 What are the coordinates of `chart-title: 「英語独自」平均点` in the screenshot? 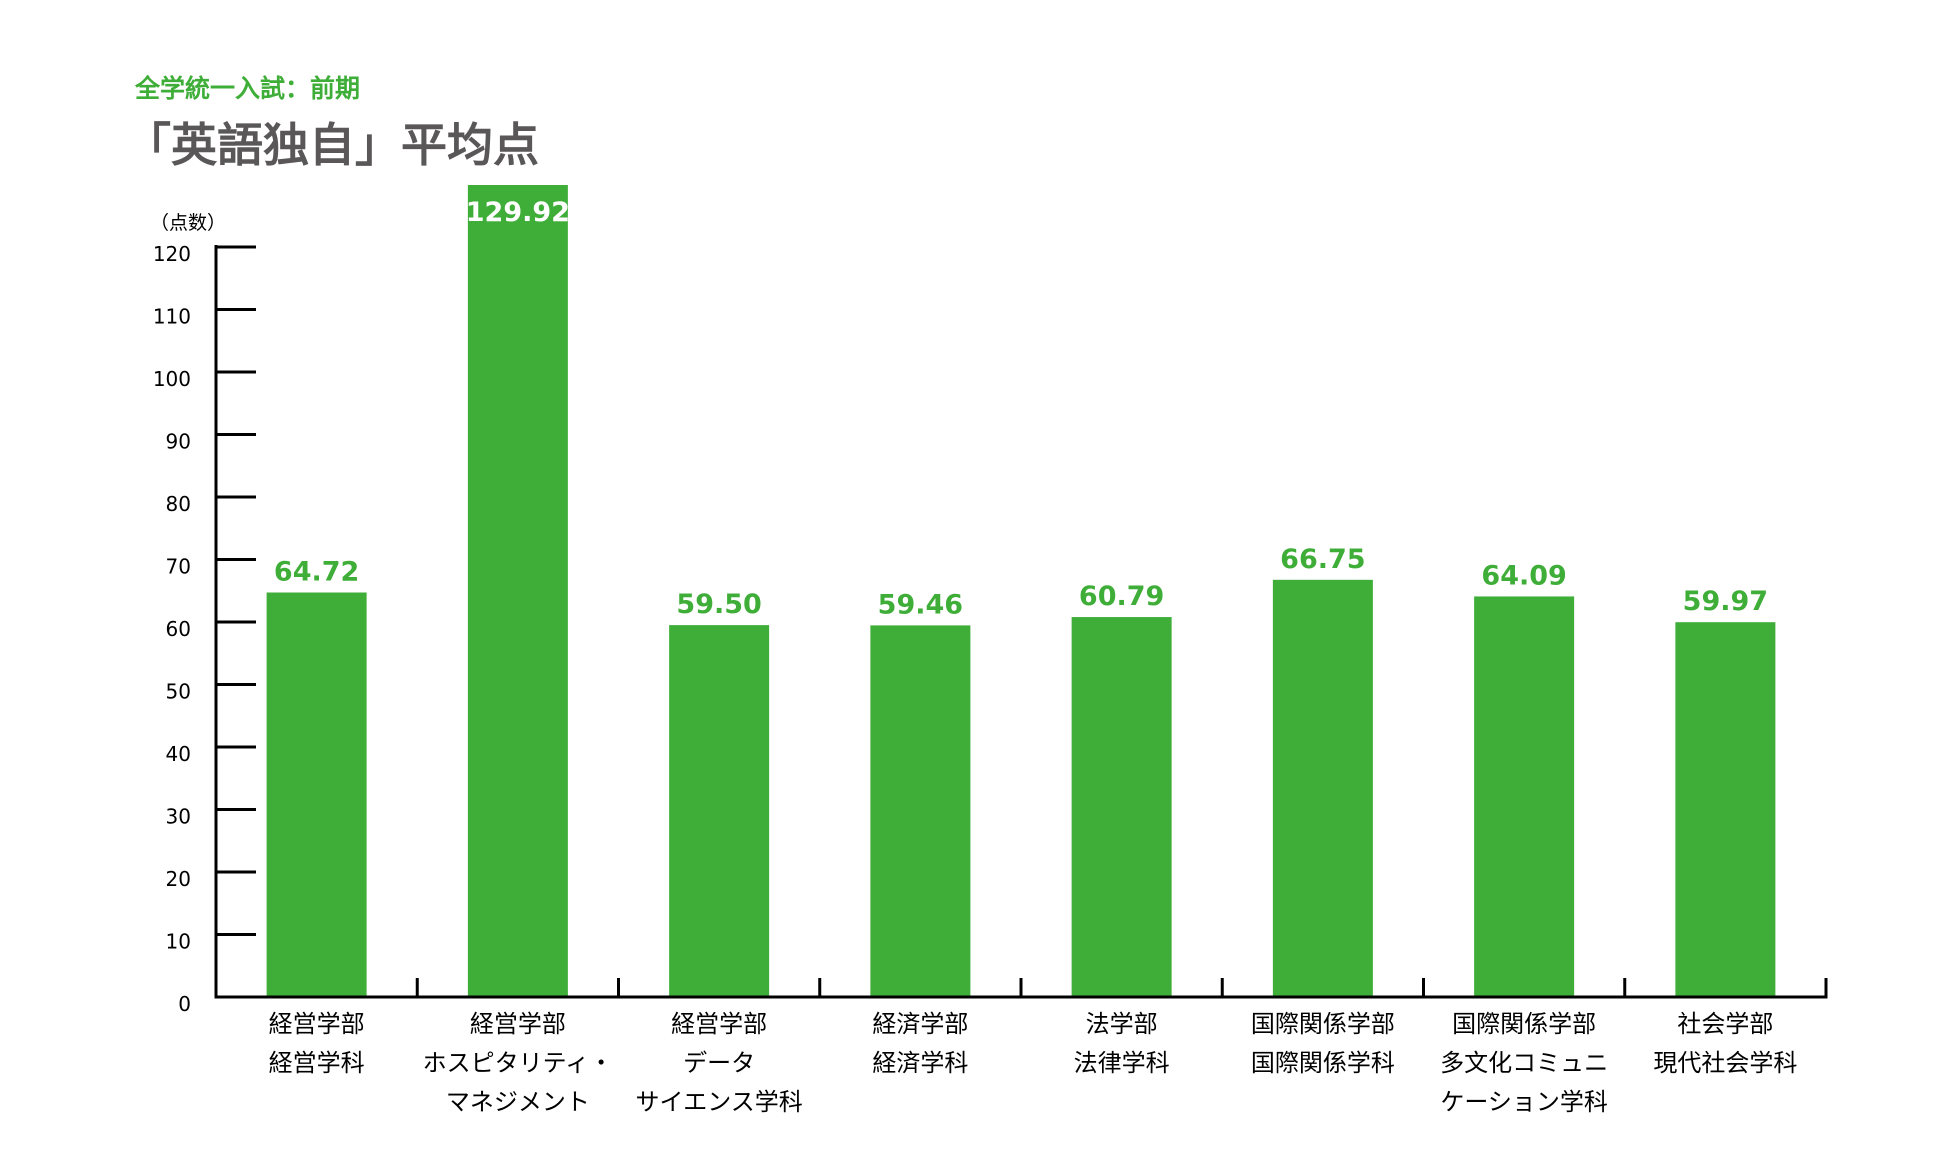 It's located at (332, 145).